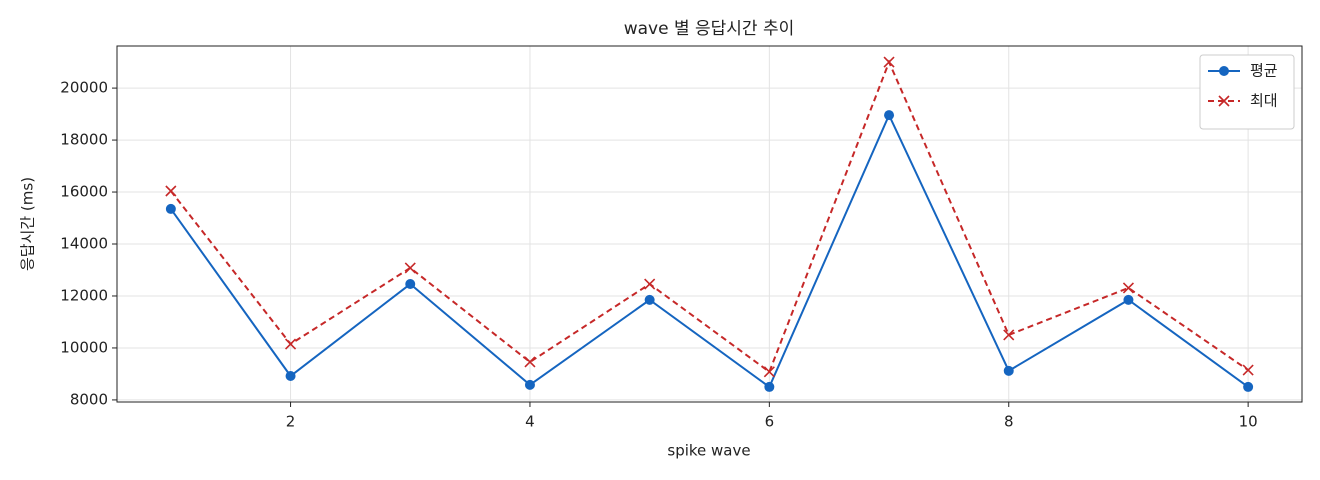 This screenshot has width=1320, height=480. I want to click on x-axis-label: spike wave, so click(708, 451).